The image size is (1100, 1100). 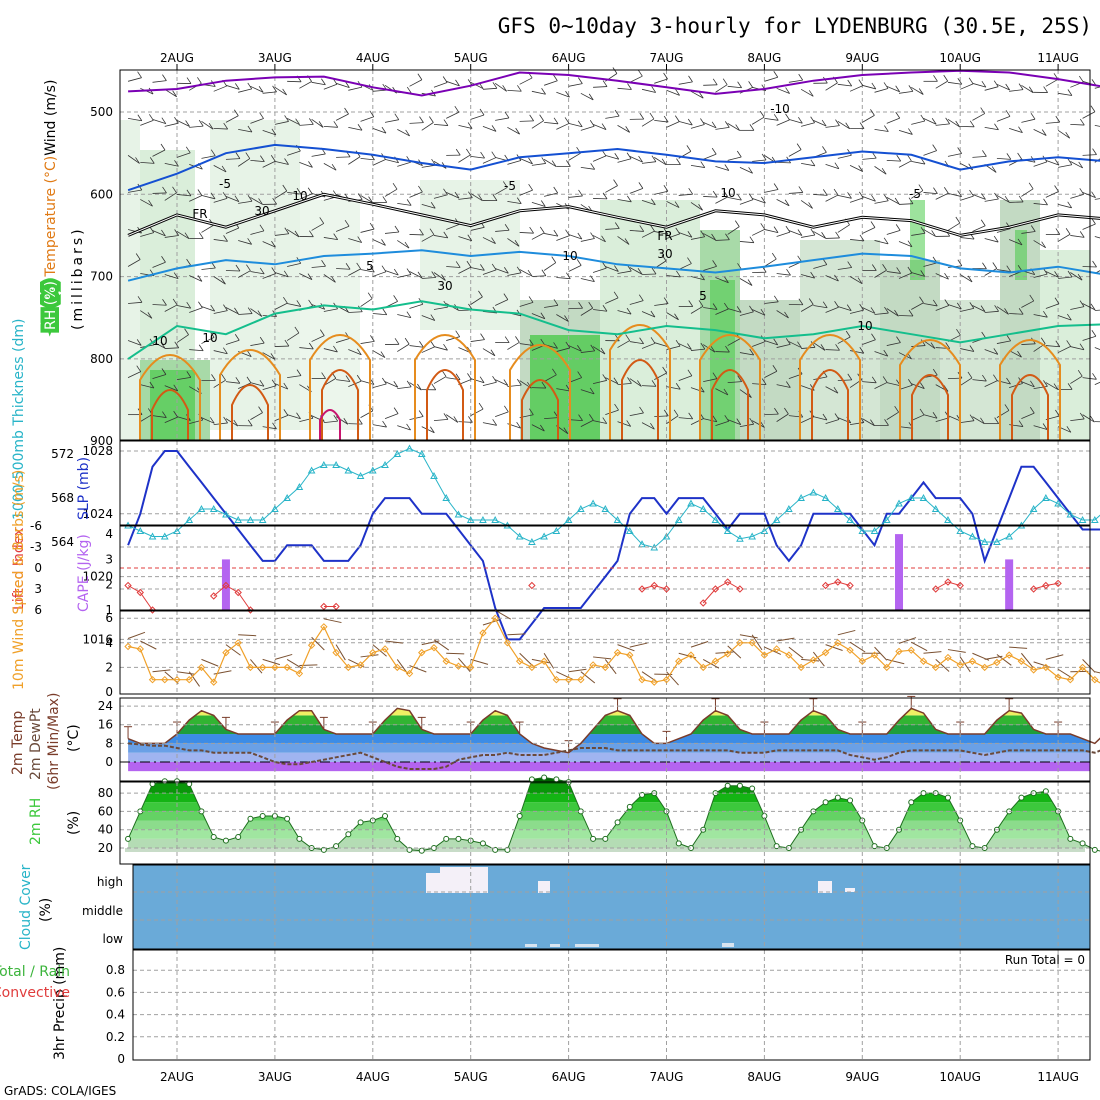 I want to click on bottom-day-label: 5AUG, so click(x=471, y=1077).